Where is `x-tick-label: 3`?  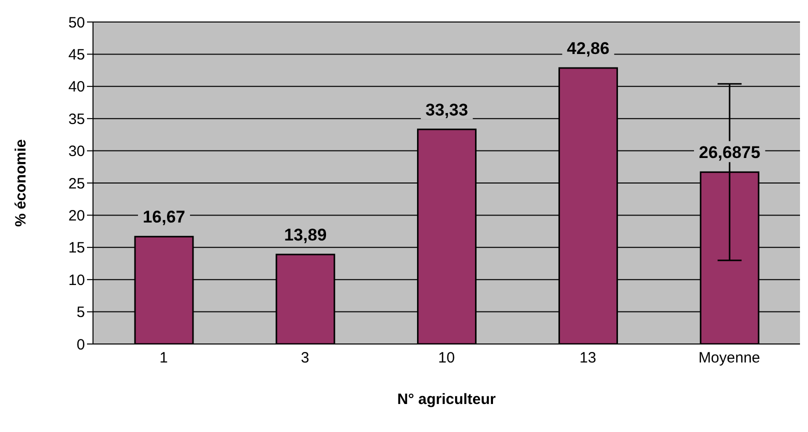 x-tick-label: 3 is located at coordinates (305, 358).